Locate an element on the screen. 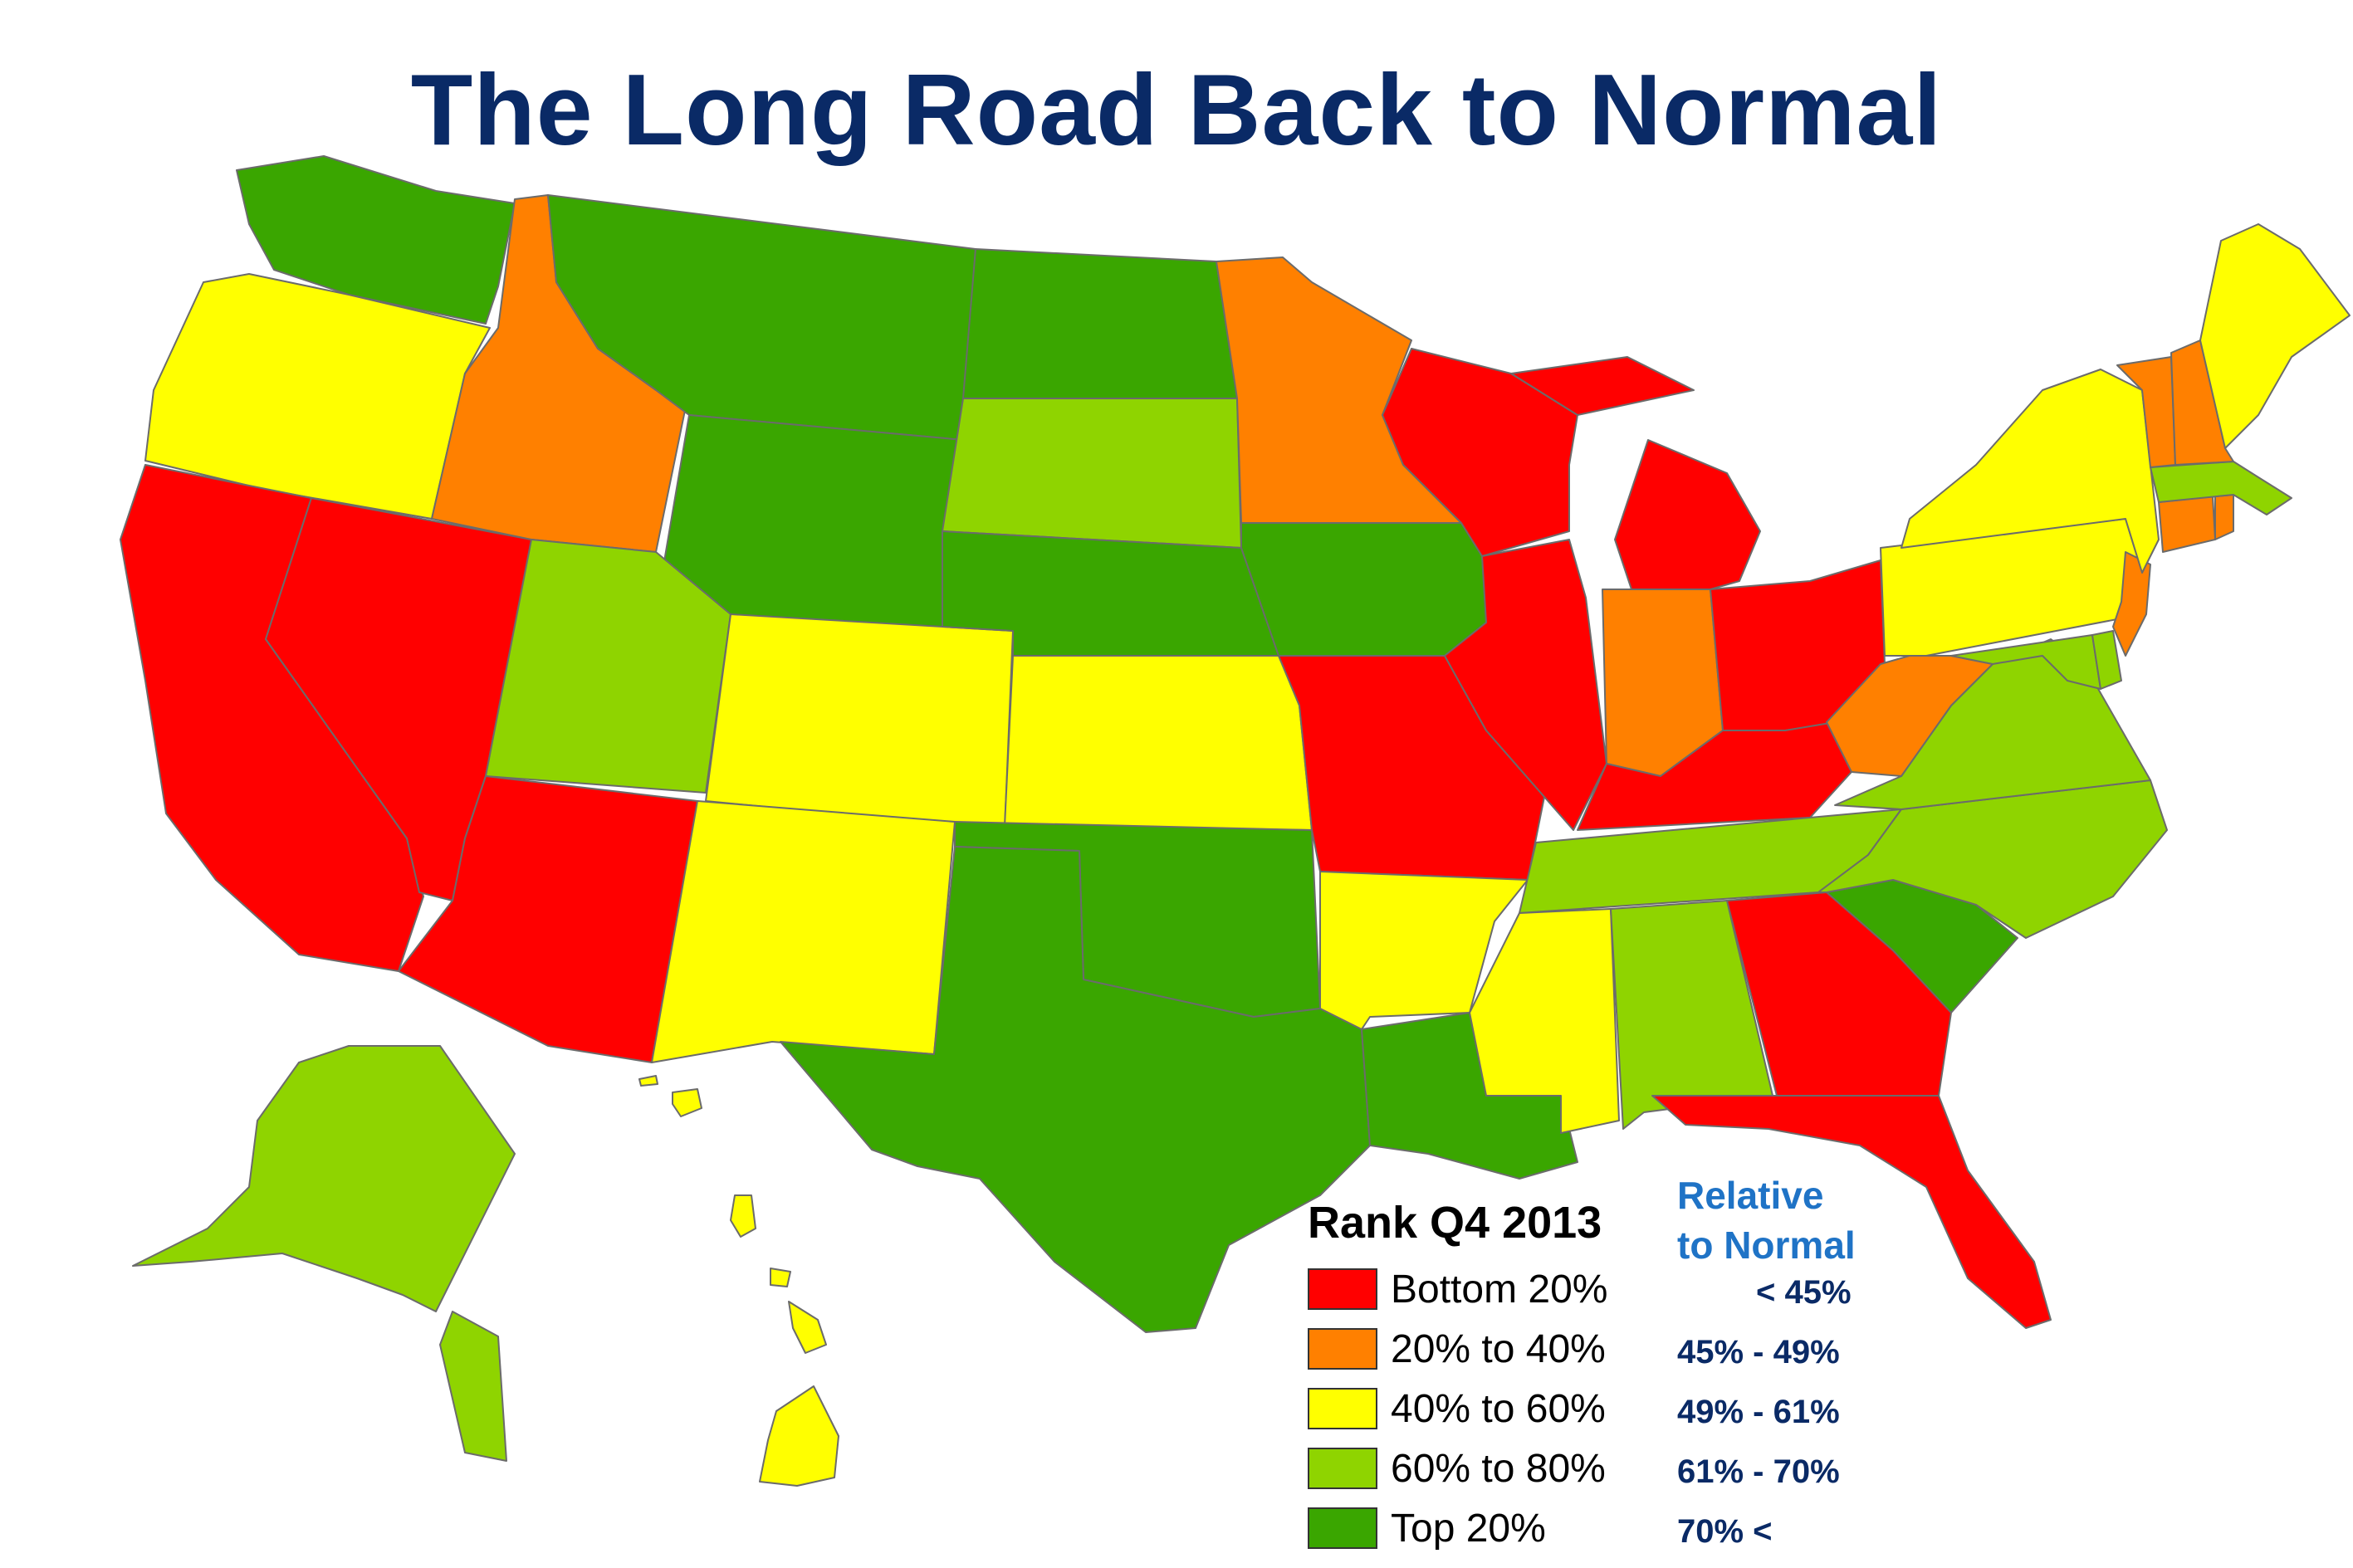  state-vt is located at coordinates (2146, 412).